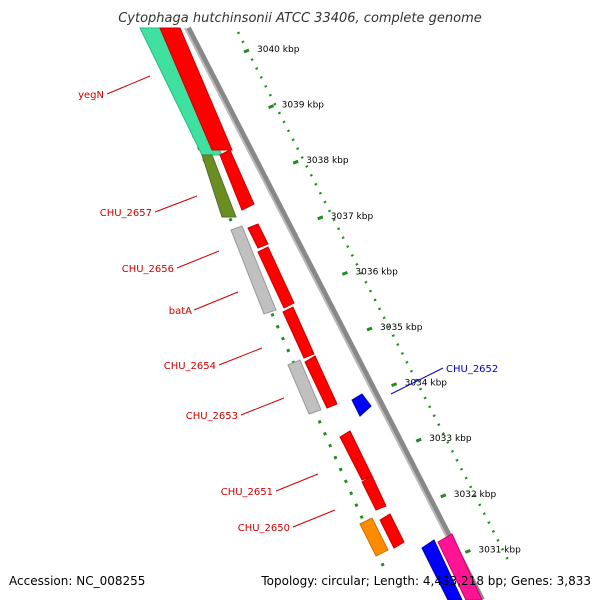 This screenshot has width=600, height=600. What do you see at coordinates (126, 213) in the screenshot?
I see `label-CHU_2657: CHU_2657` at bounding box center [126, 213].